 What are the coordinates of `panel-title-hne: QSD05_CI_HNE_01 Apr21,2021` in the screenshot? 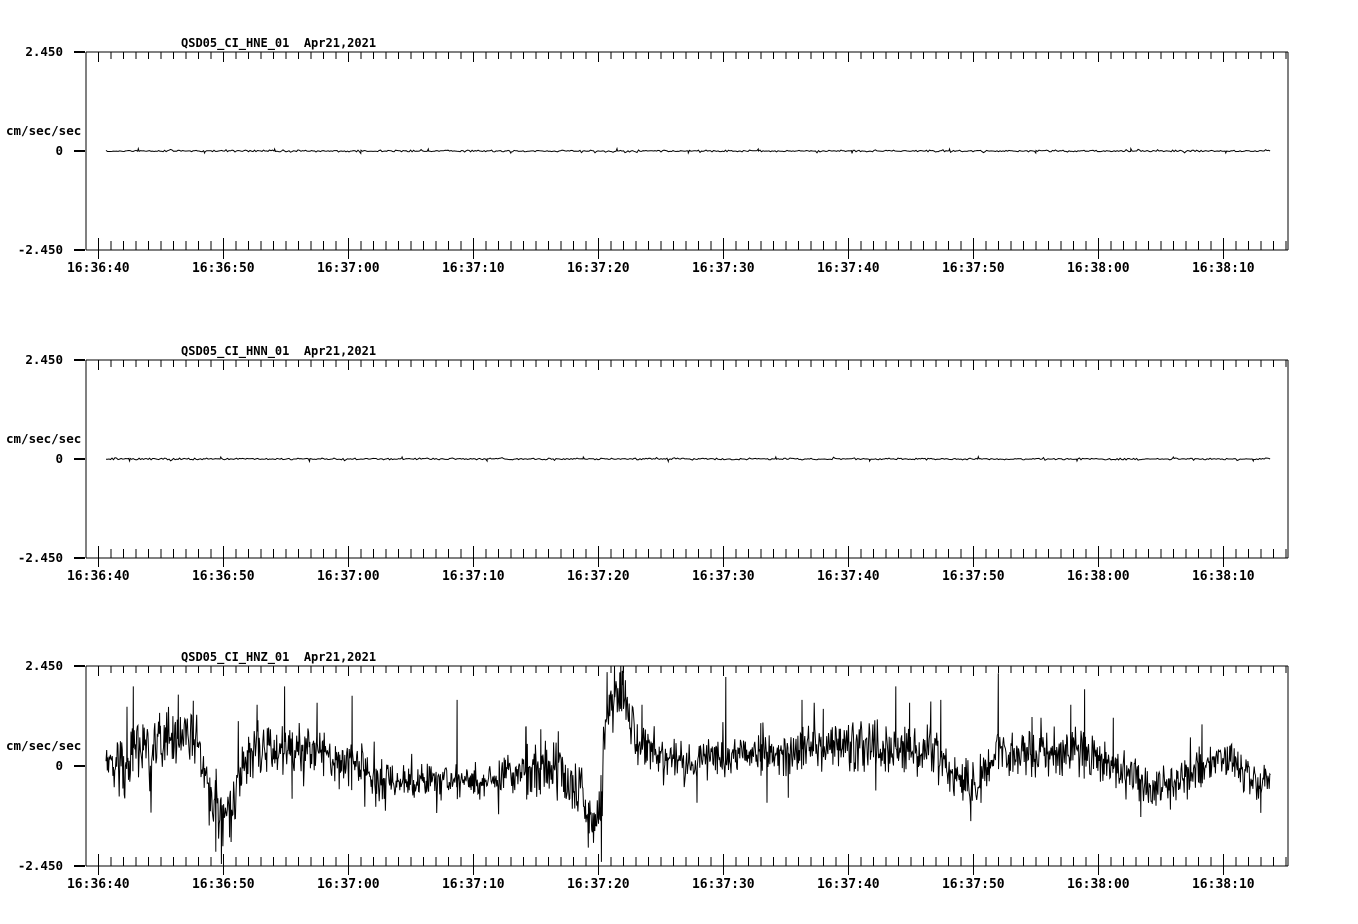 It's located at (279, 43).